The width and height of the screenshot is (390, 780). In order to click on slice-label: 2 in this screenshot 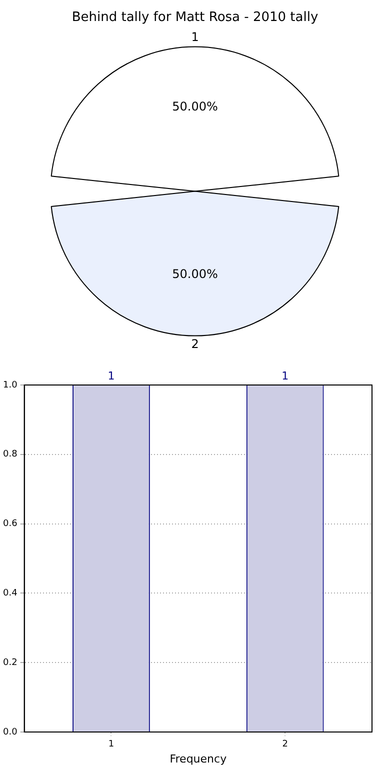, I will do `click(195, 343)`.